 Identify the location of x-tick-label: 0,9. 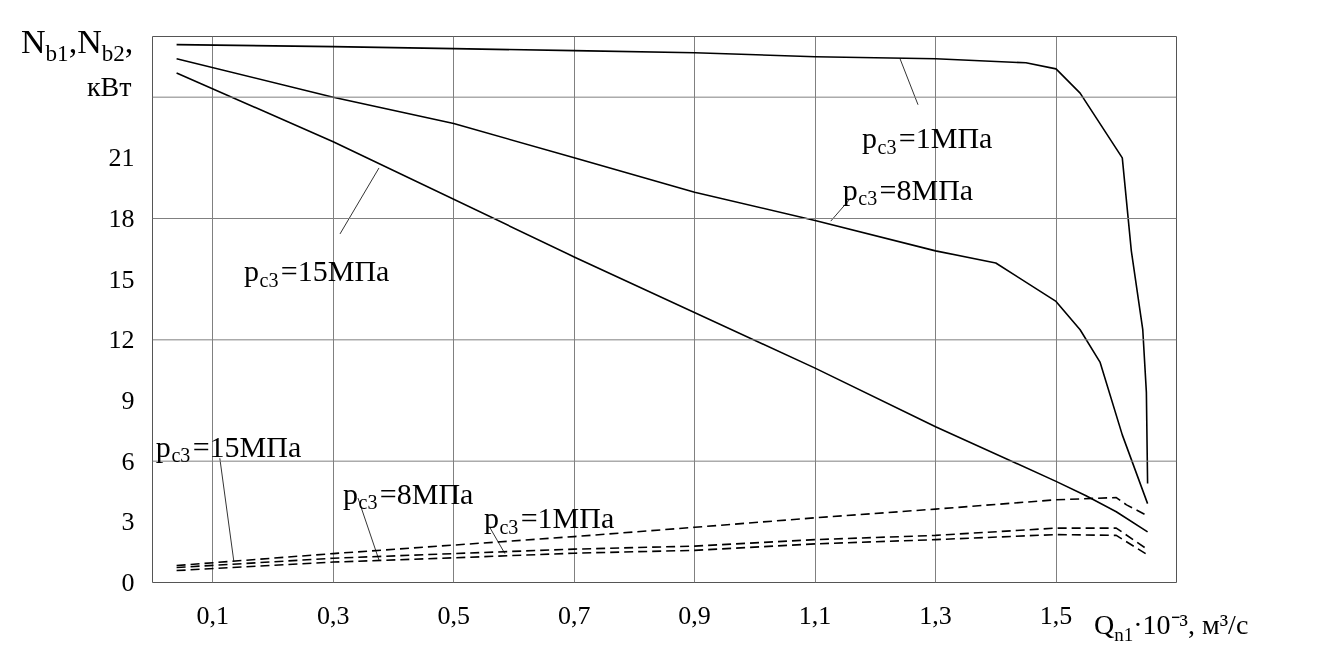
(694, 615).